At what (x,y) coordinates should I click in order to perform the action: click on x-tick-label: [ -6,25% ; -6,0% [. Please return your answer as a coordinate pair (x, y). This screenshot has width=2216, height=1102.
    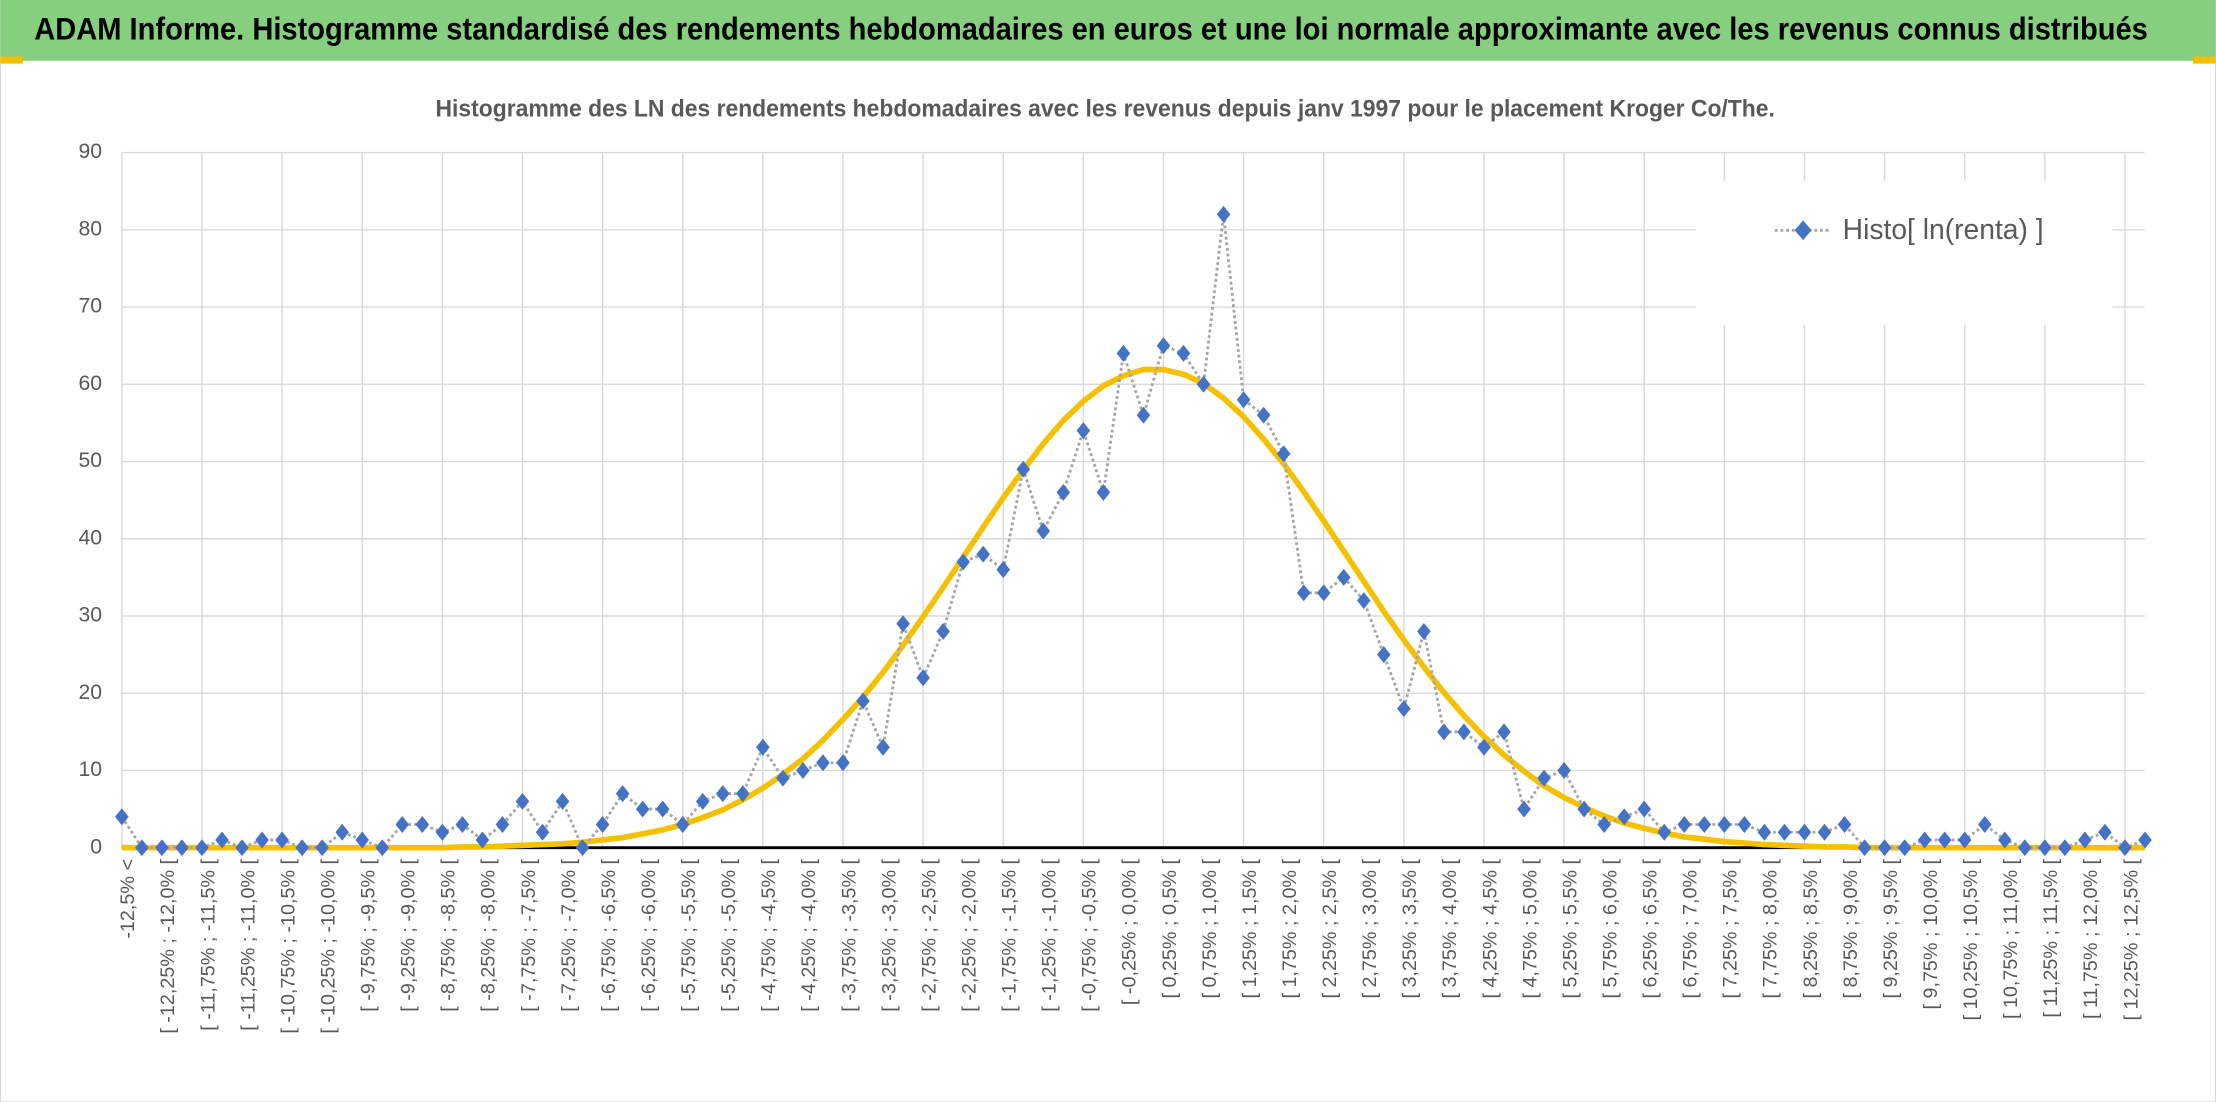
    Looking at the image, I should click on (649, 934).